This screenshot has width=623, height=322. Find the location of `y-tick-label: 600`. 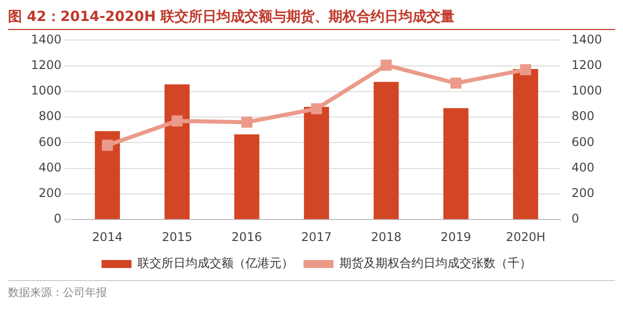

y-tick-label: 600 is located at coordinates (50, 141).